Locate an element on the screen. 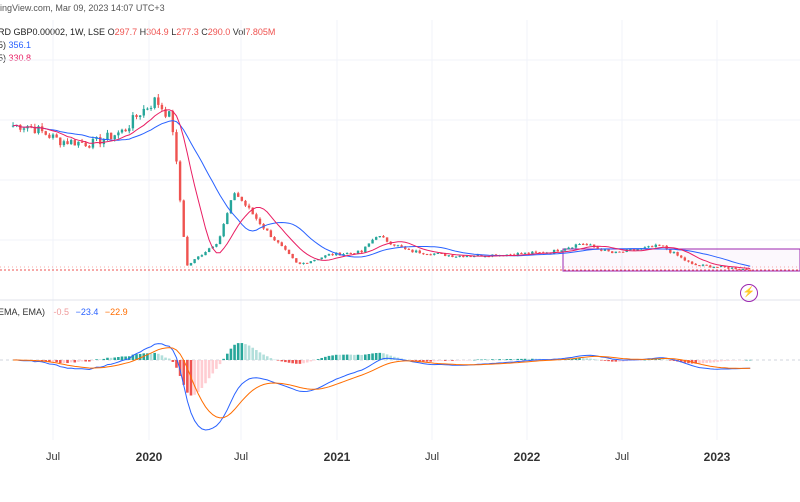 This screenshot has height=502, width=800. chart-header: lingView.com, Mar 09, 2023 14:07 UTC+3 is located at coordinates (82, 8).